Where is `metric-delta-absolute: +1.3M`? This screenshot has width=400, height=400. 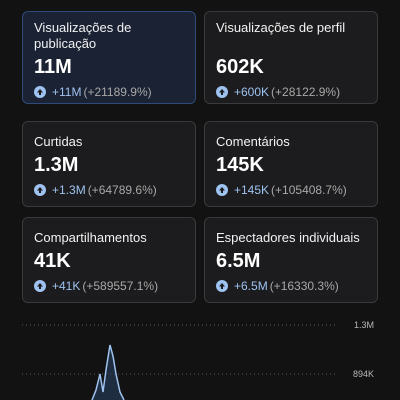 metric-delta-absolute: +1.3M is located at coordinates (69, 190).